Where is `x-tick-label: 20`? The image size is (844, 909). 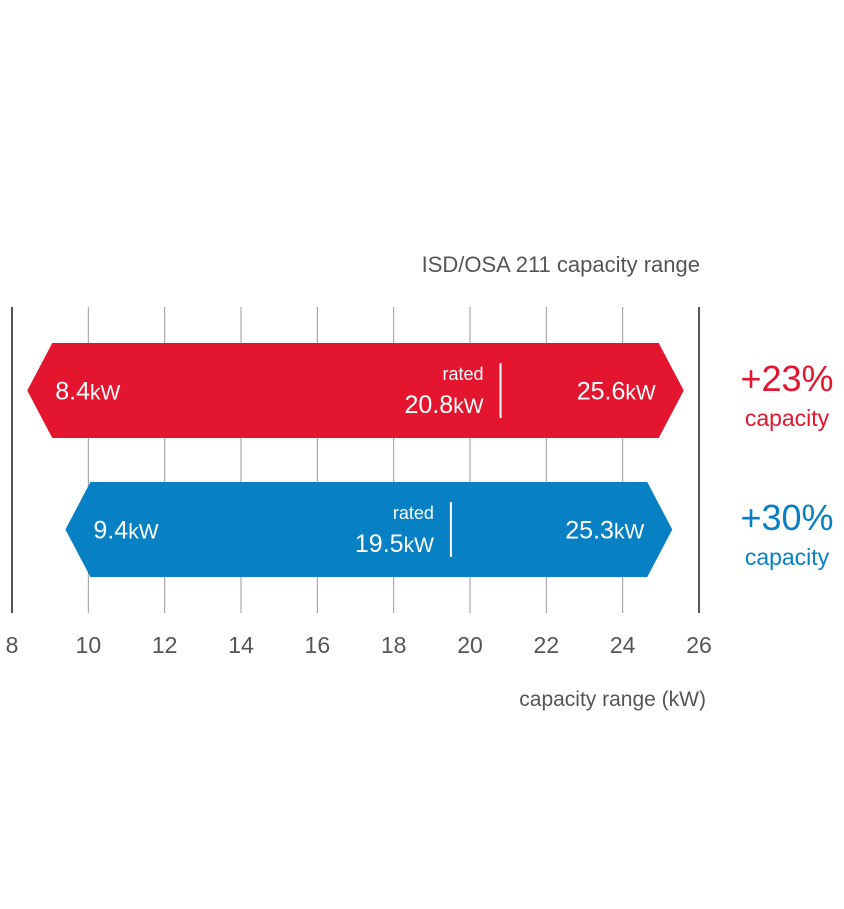 x-tick-label: 20 is located at coordinates (470, 645).